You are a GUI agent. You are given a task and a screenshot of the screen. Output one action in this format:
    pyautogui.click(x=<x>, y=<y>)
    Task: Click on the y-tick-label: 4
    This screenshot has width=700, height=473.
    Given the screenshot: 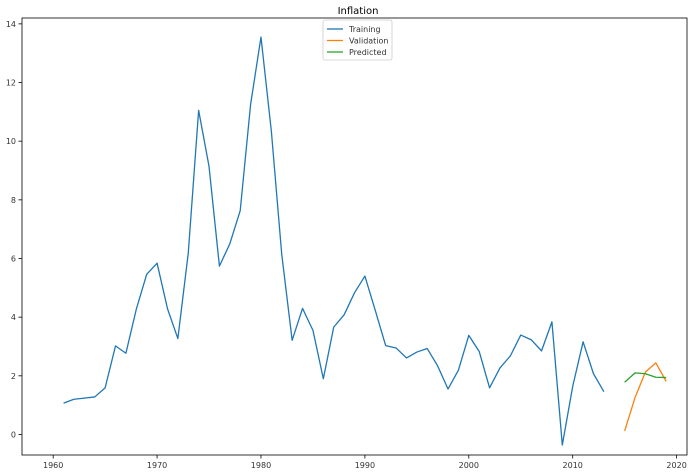 What is the action you would take?
    pyautogui.click(x=13, y=317)
    